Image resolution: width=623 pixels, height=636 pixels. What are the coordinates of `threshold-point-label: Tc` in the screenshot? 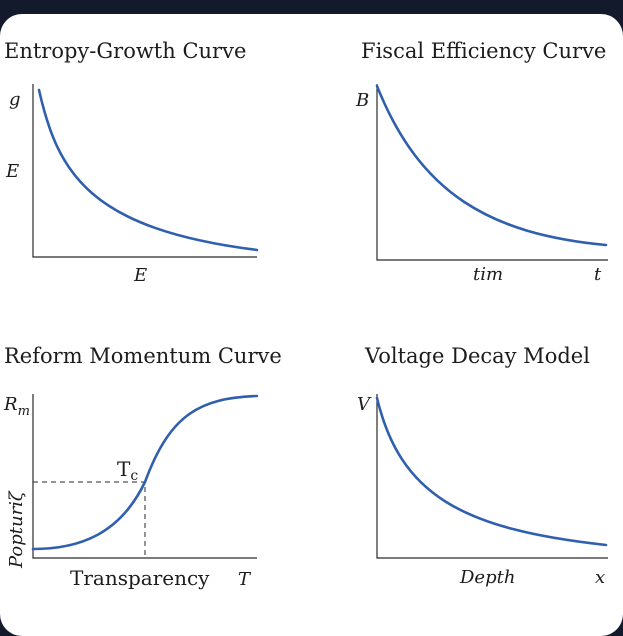 It's located at (127, 470).